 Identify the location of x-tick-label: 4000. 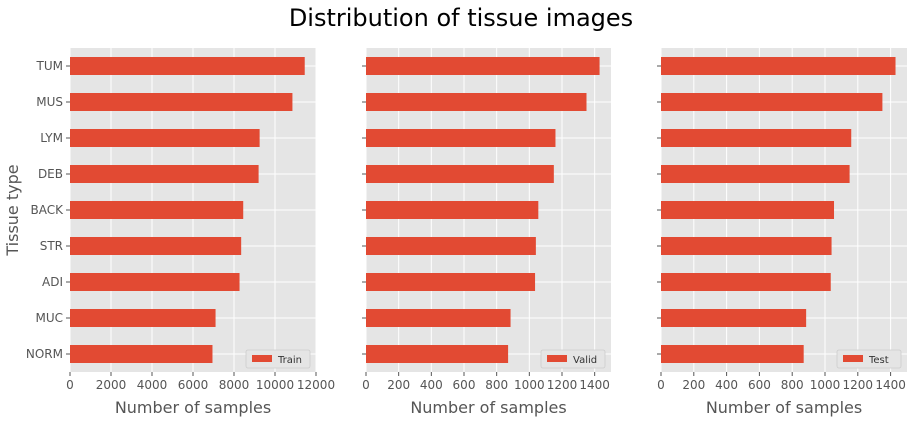
(152, 385).